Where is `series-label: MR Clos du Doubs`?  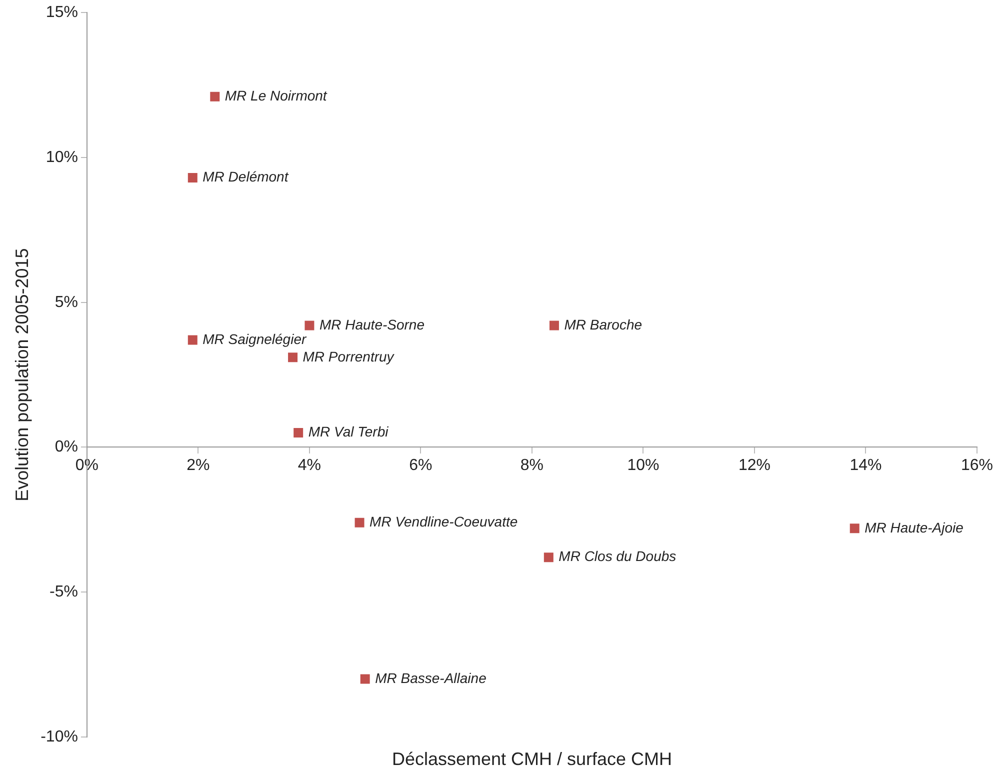
series-label: MR Clos du Doubs is located at coordinates (617, 556).